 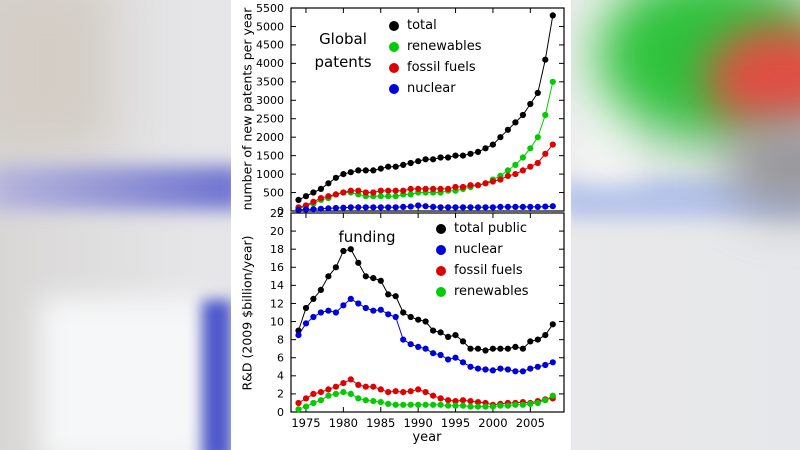 What do you see at coordinates (55, 75) in the screenshot?
I see `background-blur-beige` at bounding box center [55, 75].